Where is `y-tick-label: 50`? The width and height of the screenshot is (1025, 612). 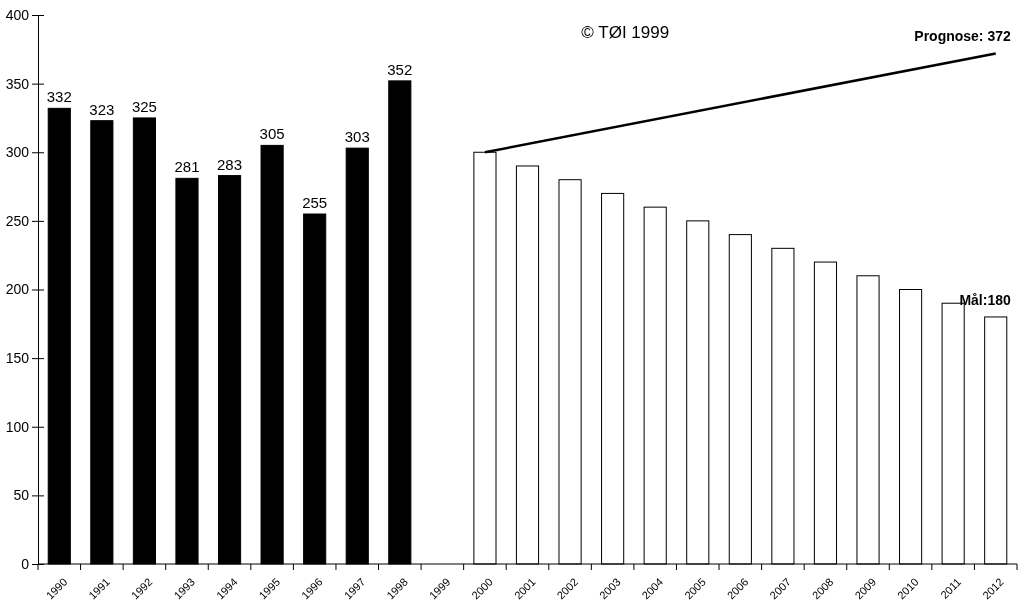 y-tick-label: 50 is located at coordinates (21, 495).